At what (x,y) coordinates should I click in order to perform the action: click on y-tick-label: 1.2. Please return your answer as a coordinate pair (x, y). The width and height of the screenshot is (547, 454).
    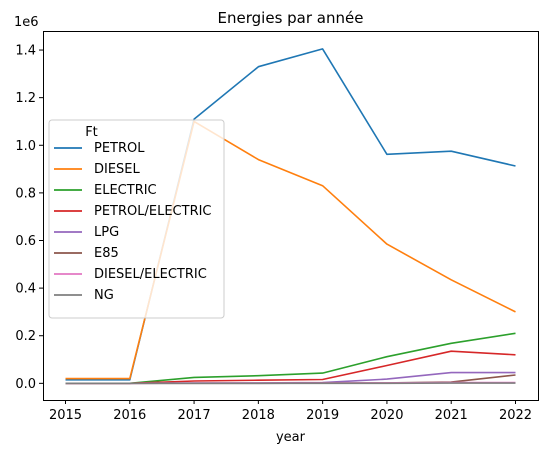
    Looking at the image, I should click on (25, 98).